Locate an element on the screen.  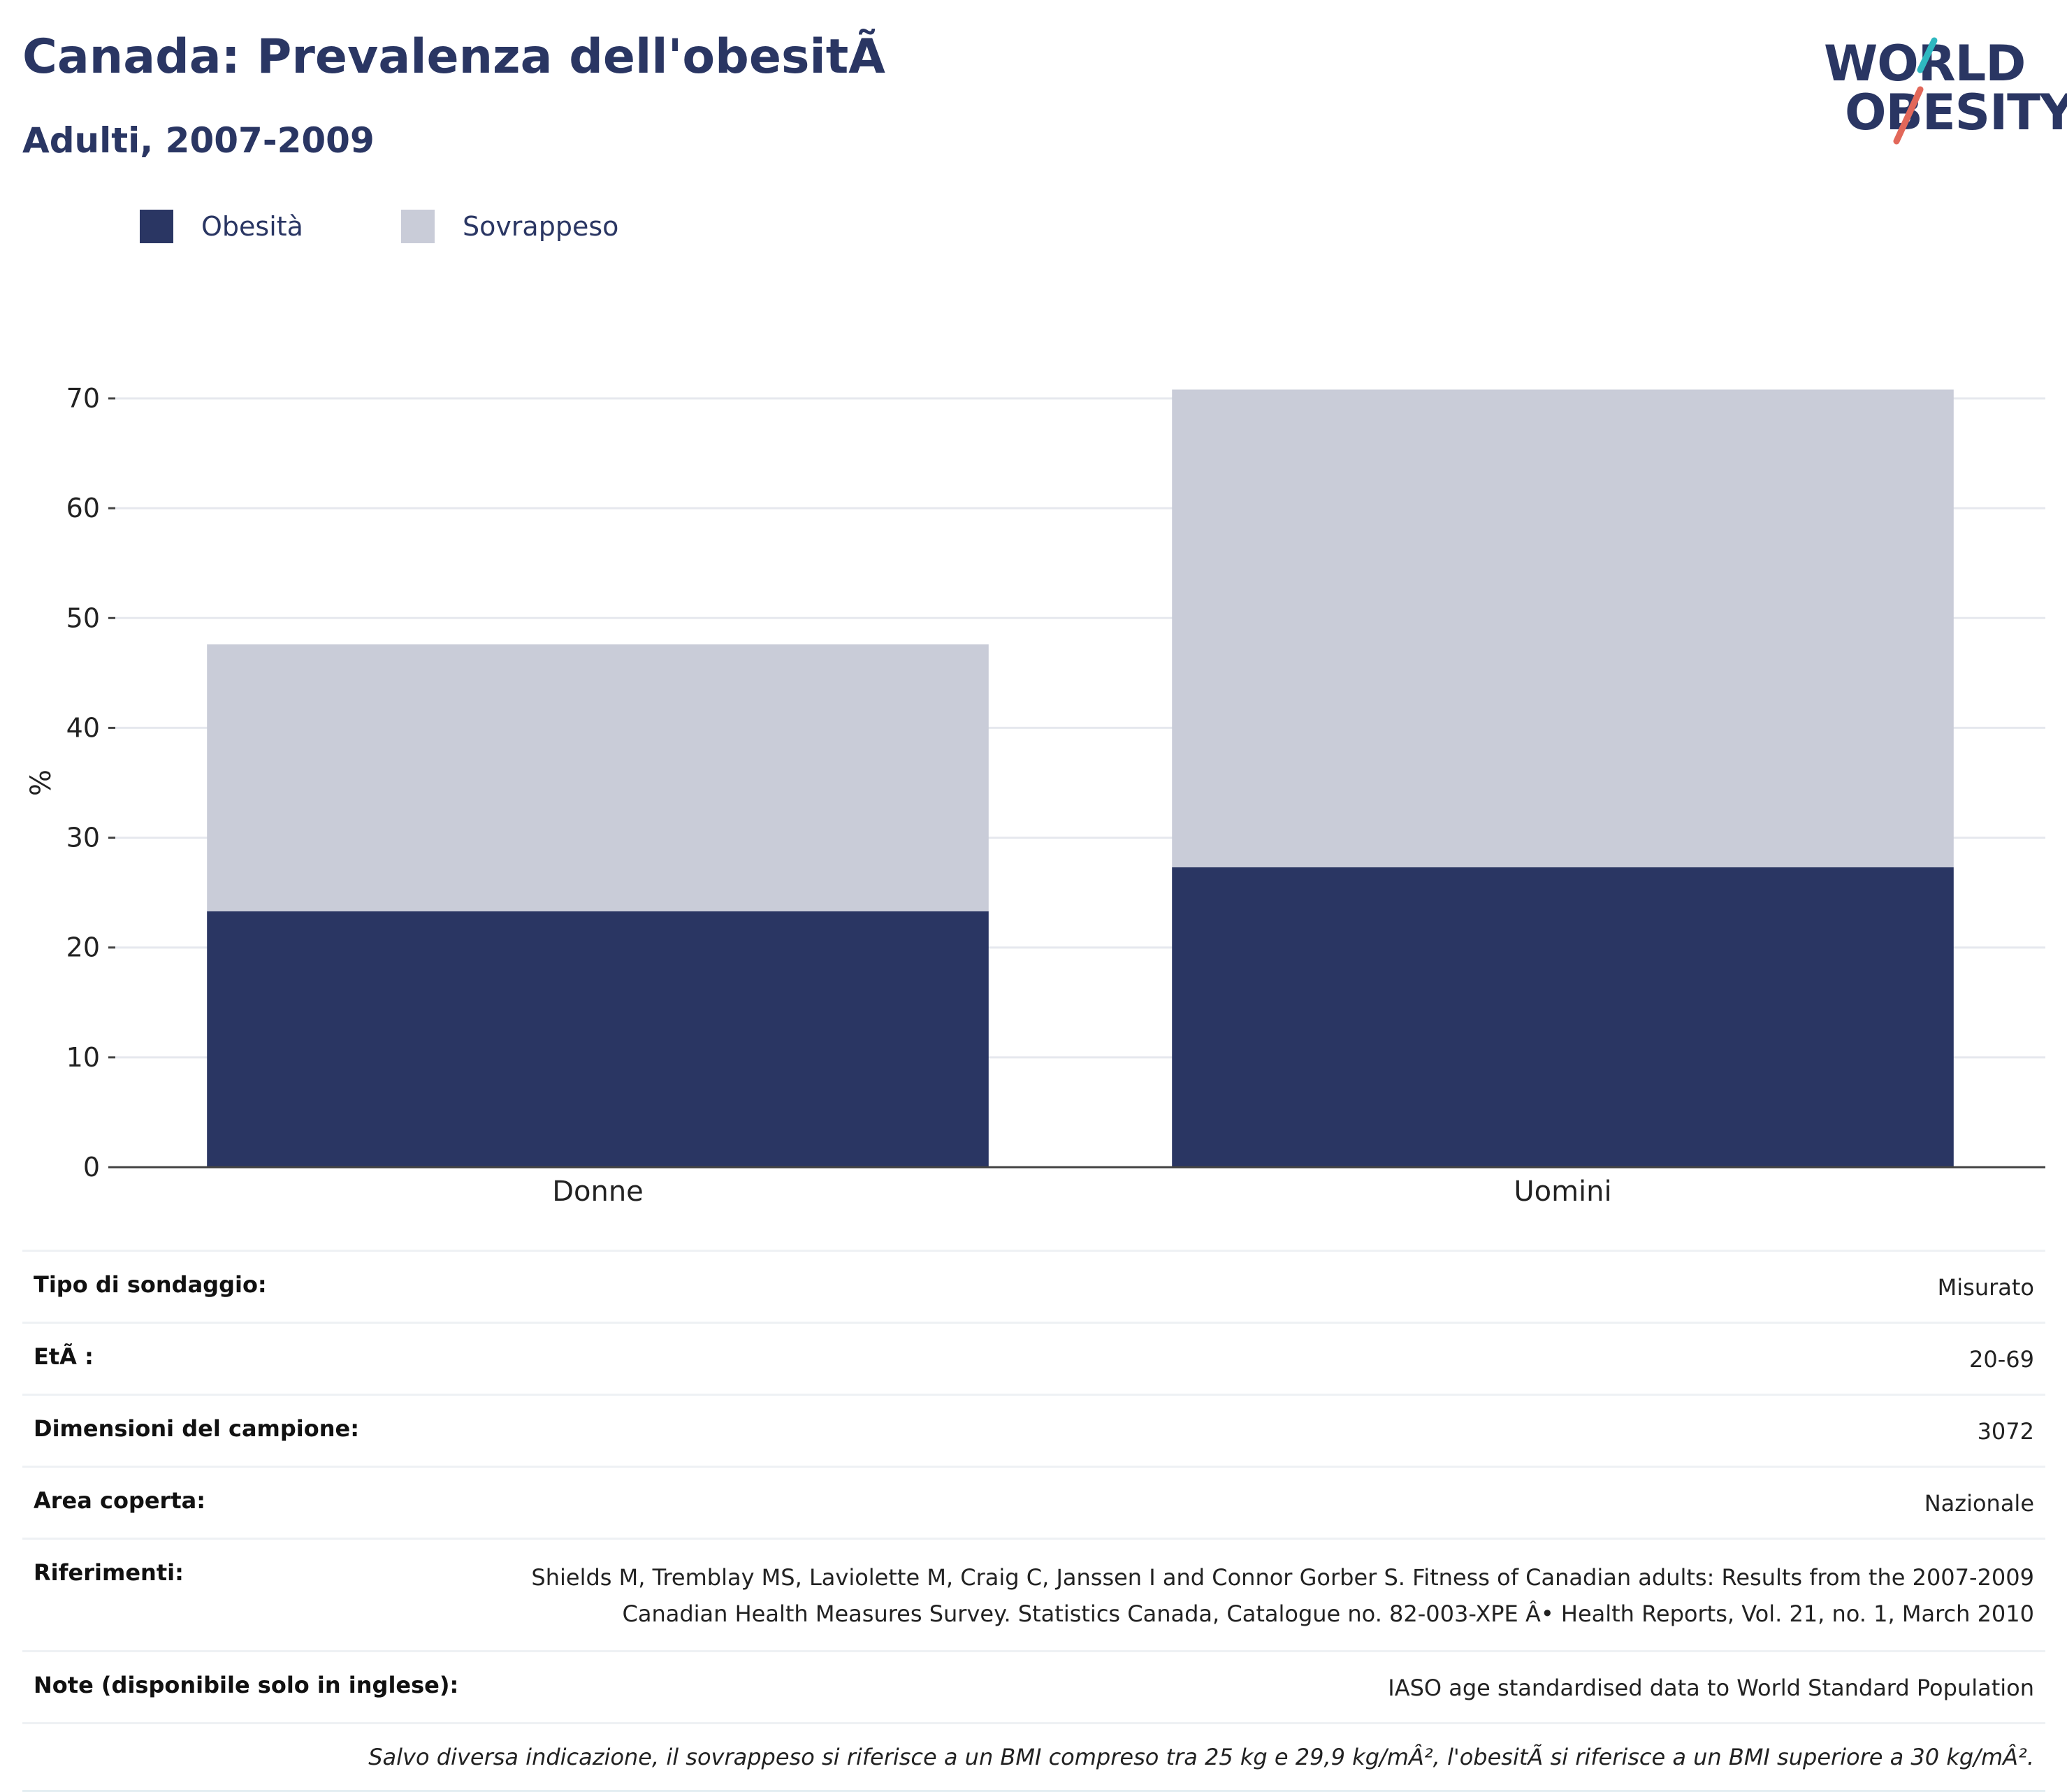
meta-value: Nazionale is located at coordinates (1979, 1503).